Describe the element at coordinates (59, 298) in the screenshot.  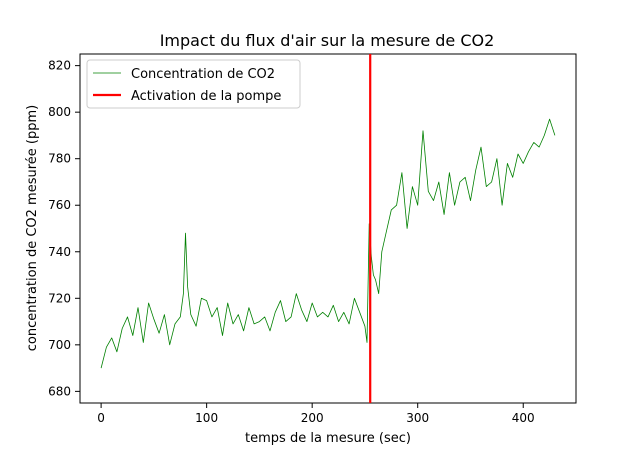
I see `y-tick-label: 720` at that location.